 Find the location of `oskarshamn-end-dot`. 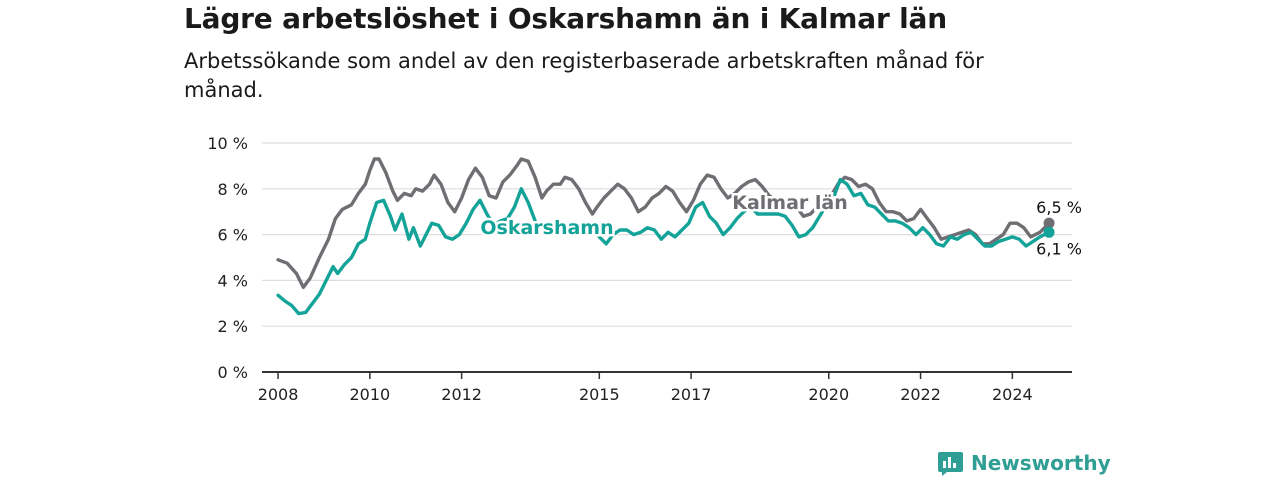

oskarshamn-end-dot is located at coordinates (1049, 232).